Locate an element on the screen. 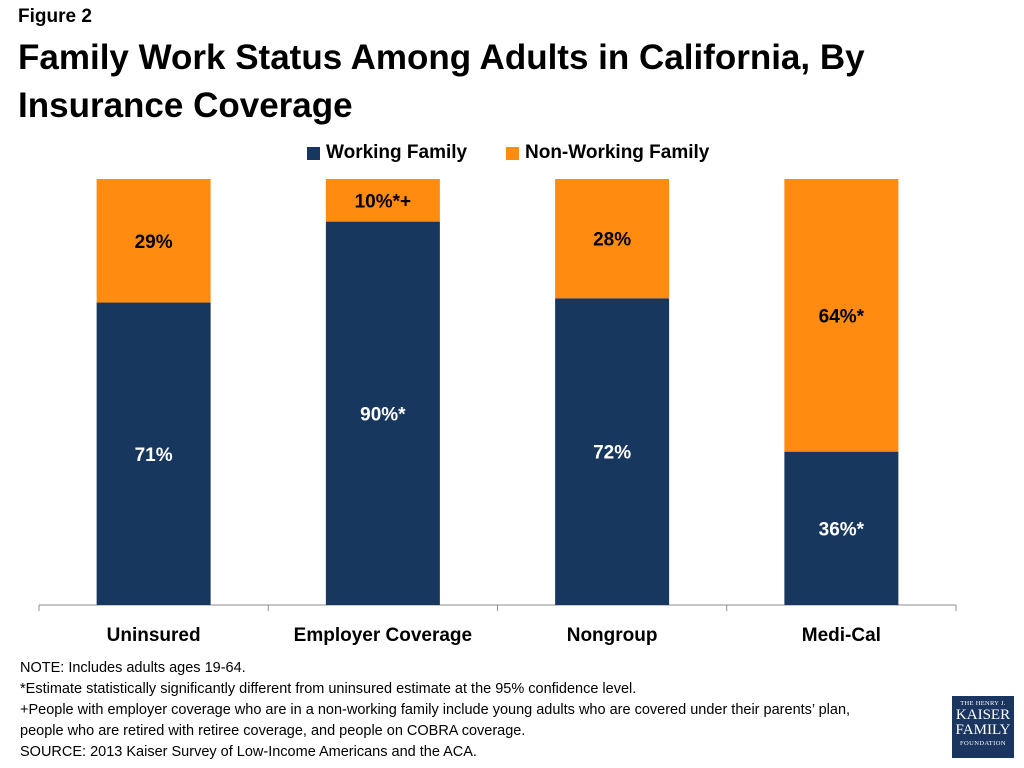  bar-non-working-family-medi-cal is located at coordinates (841, 315).